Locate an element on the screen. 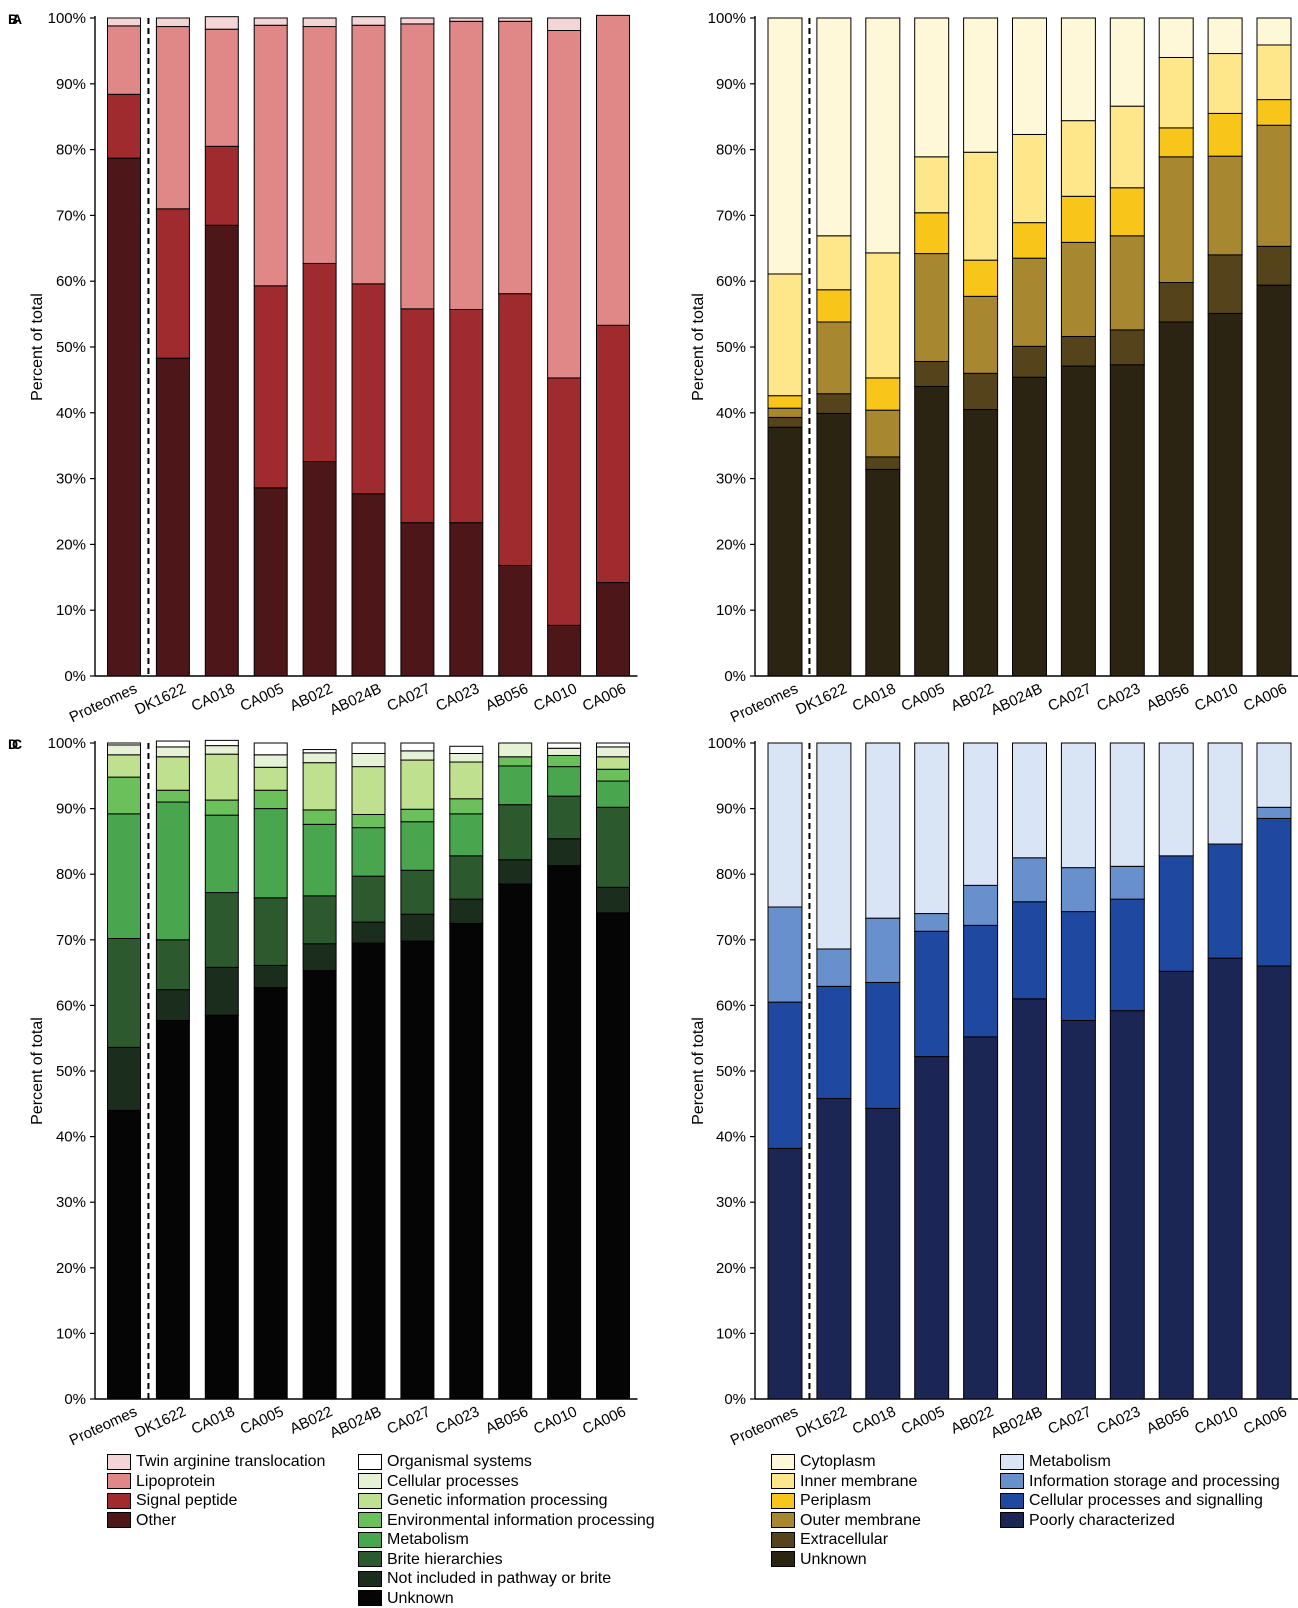 This screenshot has height=1608, width=1298. legend-label: Information storage and processing is located at coordinates (1154, 1482).